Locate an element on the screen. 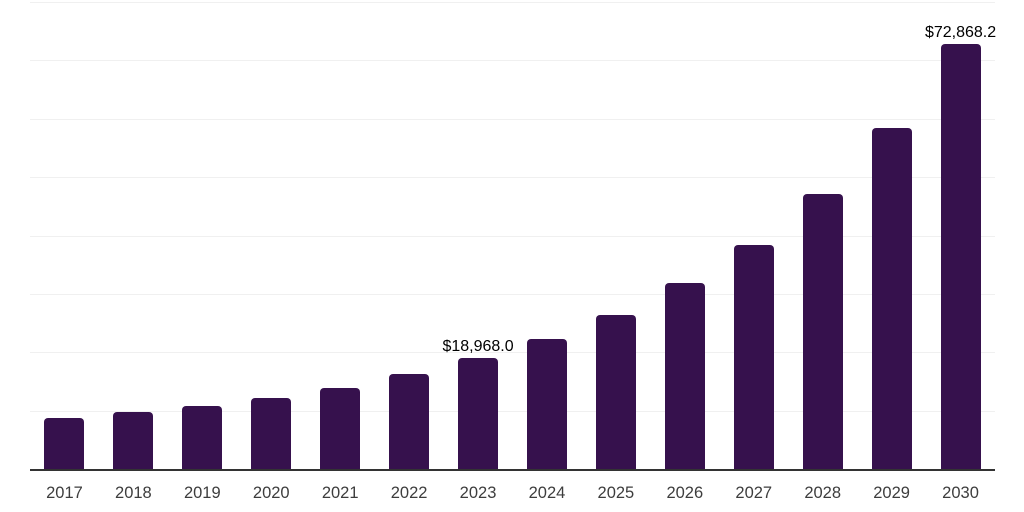 This screenshot has width=1024, height=512. x-tick-label-2029: 2029 is located at coordinates (891, 493).